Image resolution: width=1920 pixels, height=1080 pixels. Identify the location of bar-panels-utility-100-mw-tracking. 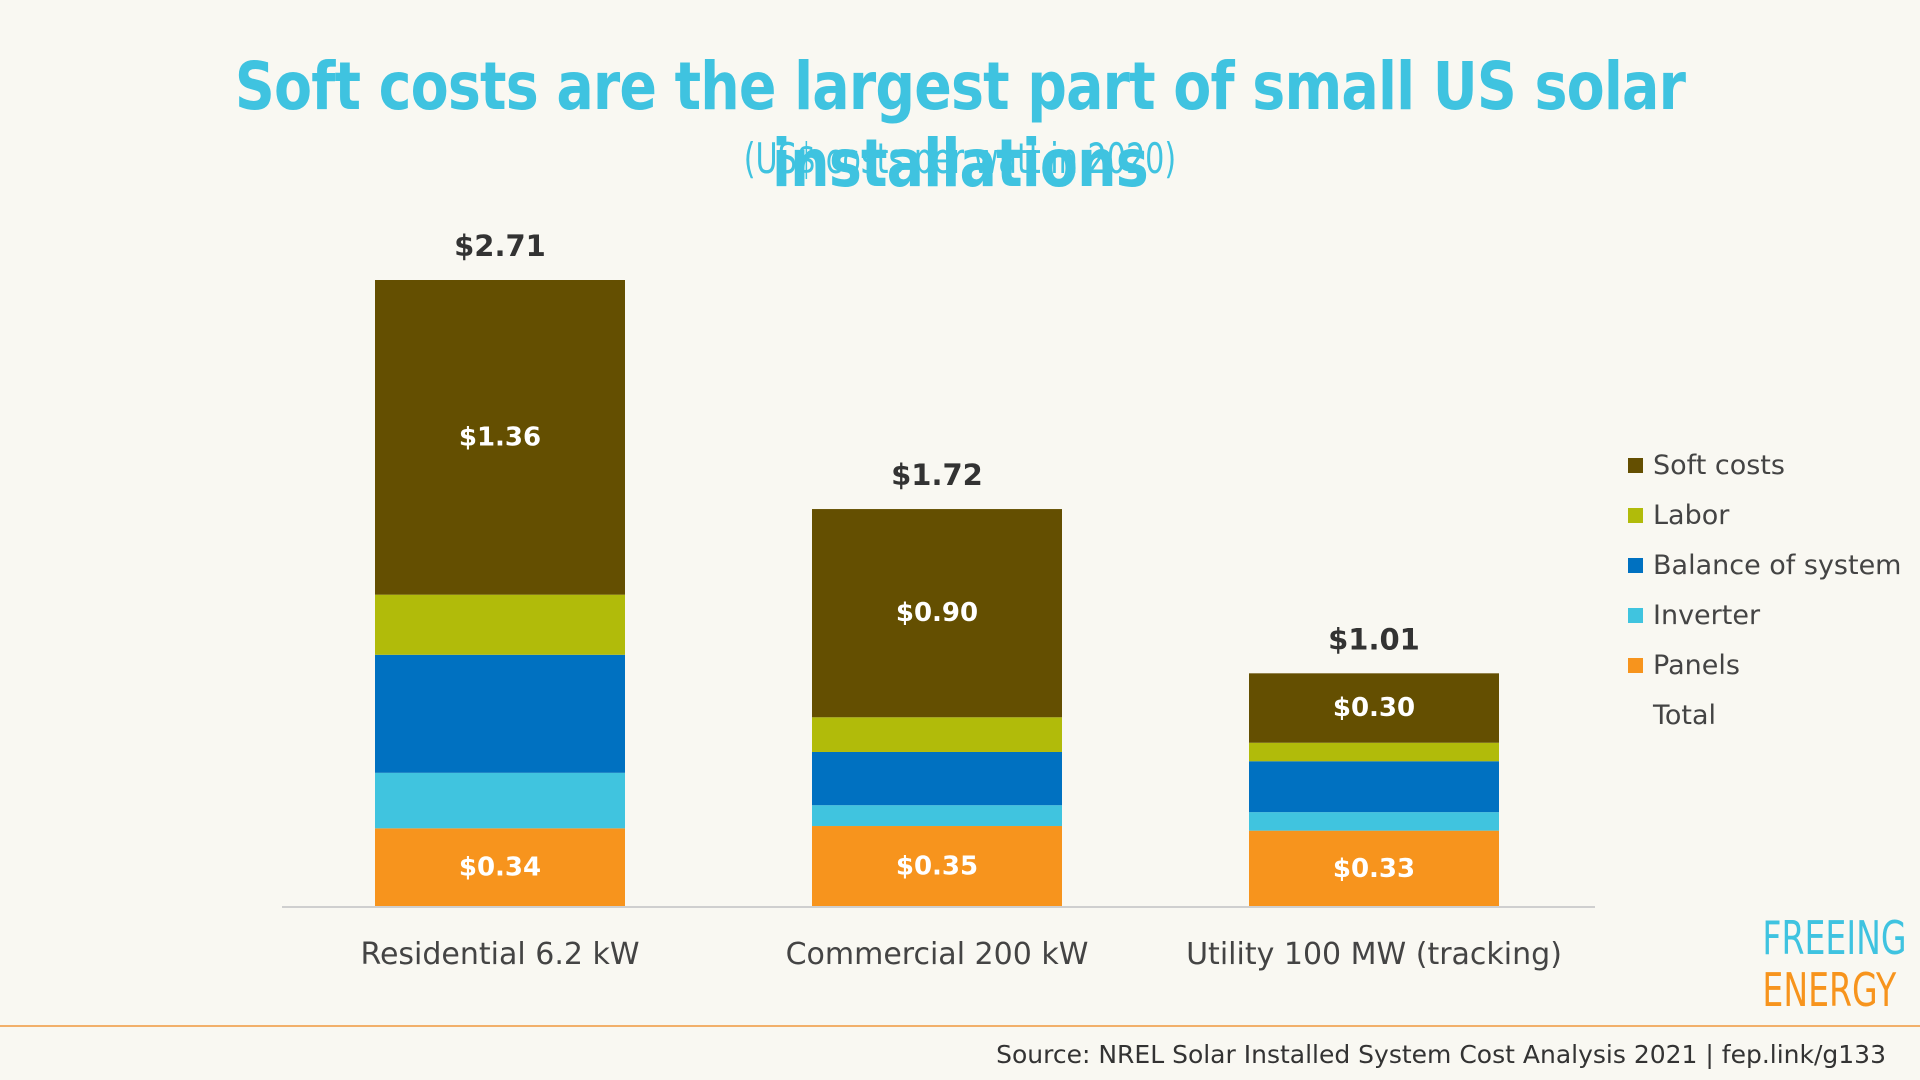
(1374, 868).